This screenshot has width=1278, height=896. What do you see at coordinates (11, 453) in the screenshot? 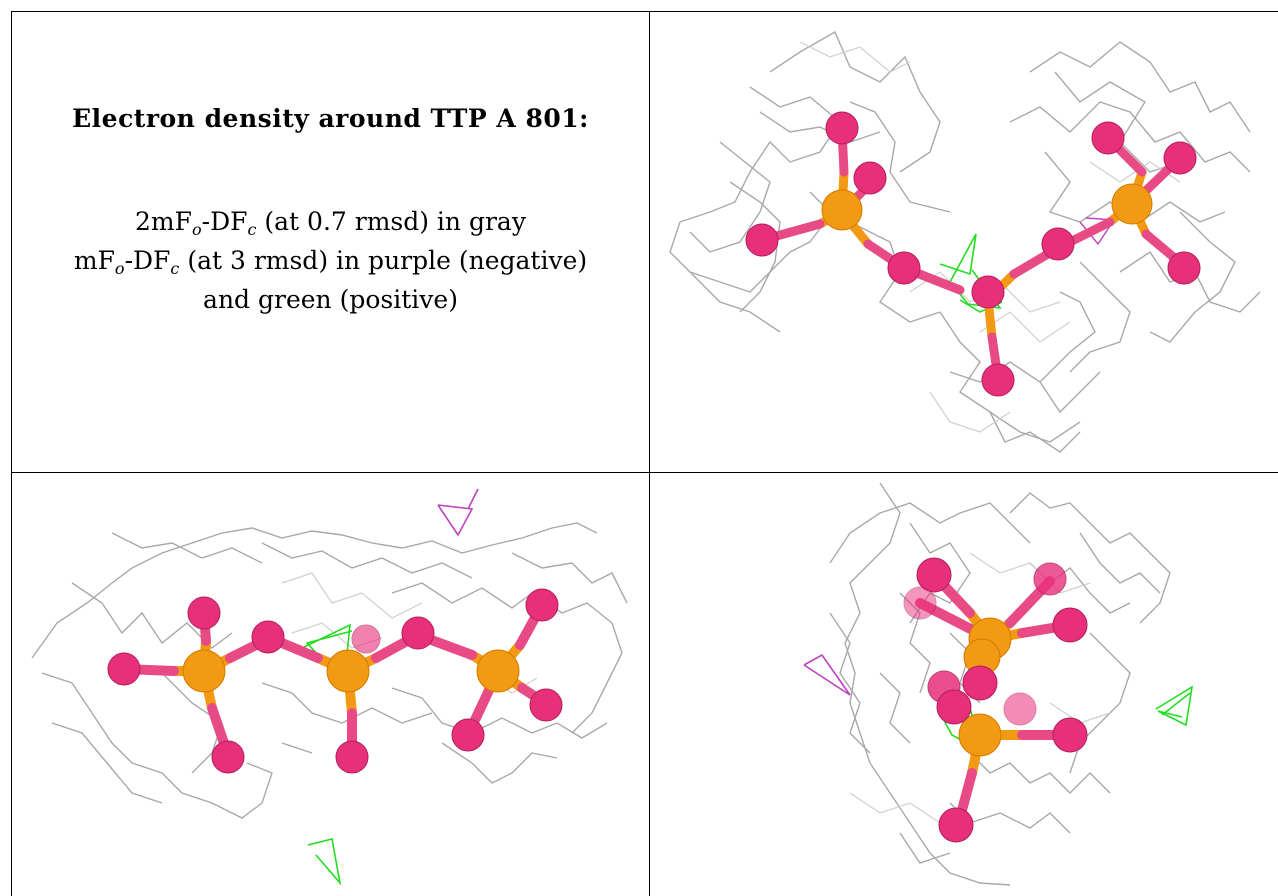
I see `border-left` at bounding box center [11, 453].